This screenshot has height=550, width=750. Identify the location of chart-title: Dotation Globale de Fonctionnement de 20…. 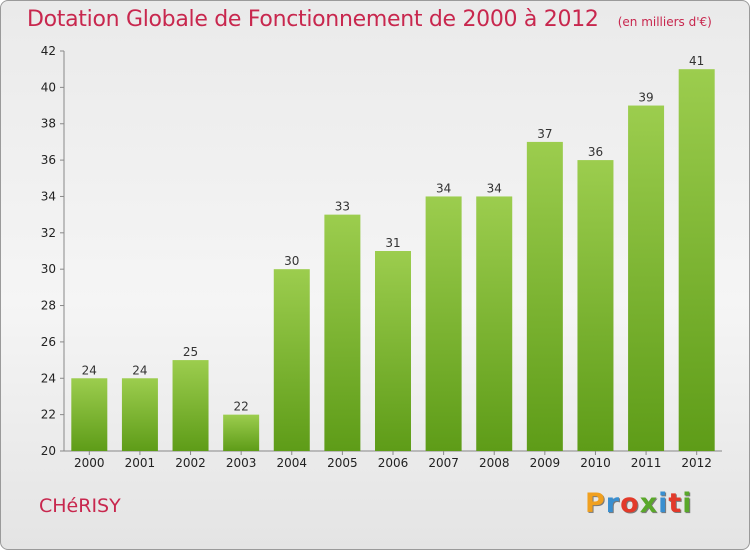
(313, 19).